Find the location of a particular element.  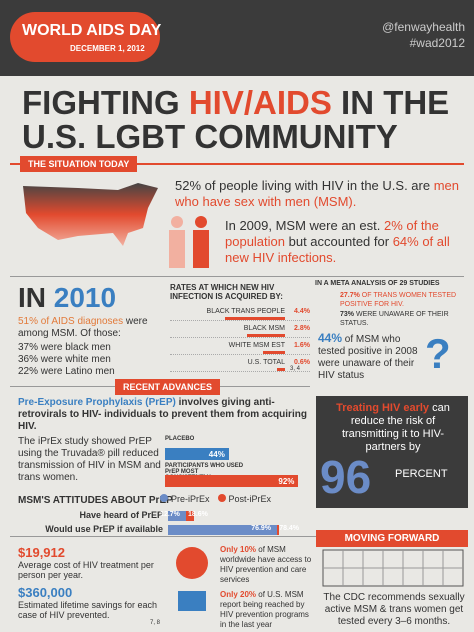

meta-value: 73% is located at coordinates (347, 314).